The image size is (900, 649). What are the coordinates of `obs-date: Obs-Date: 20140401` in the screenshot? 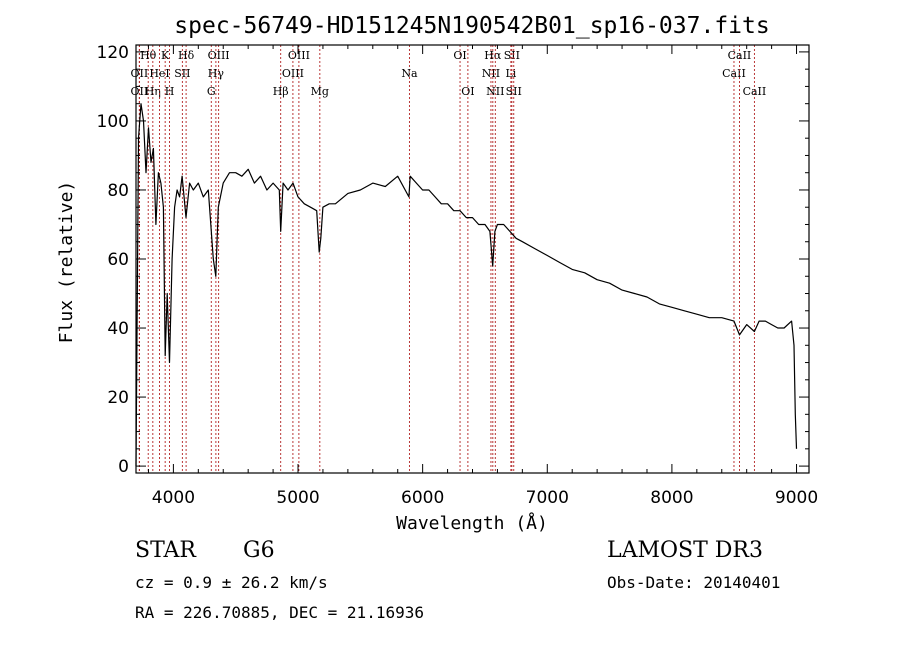 It's located at (694, 582).